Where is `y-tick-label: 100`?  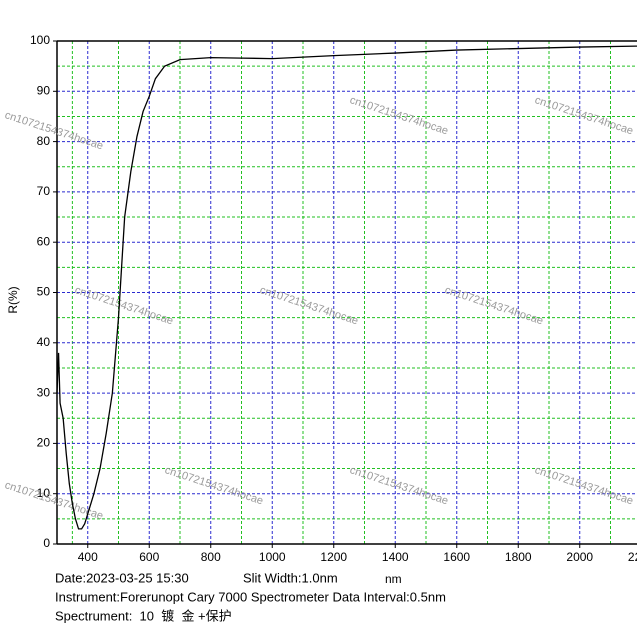 y-tick-label: 100 is located at coordinates (40, 40).